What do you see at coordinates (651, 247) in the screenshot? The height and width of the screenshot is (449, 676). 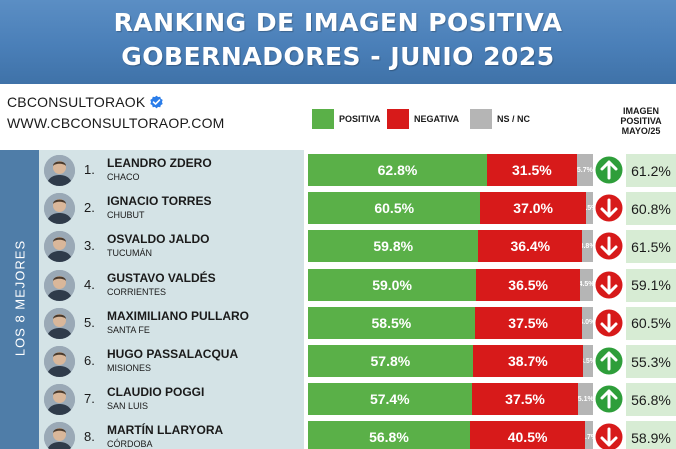 I see `previous-value: 61.5%` at bounding box center [651, 247].